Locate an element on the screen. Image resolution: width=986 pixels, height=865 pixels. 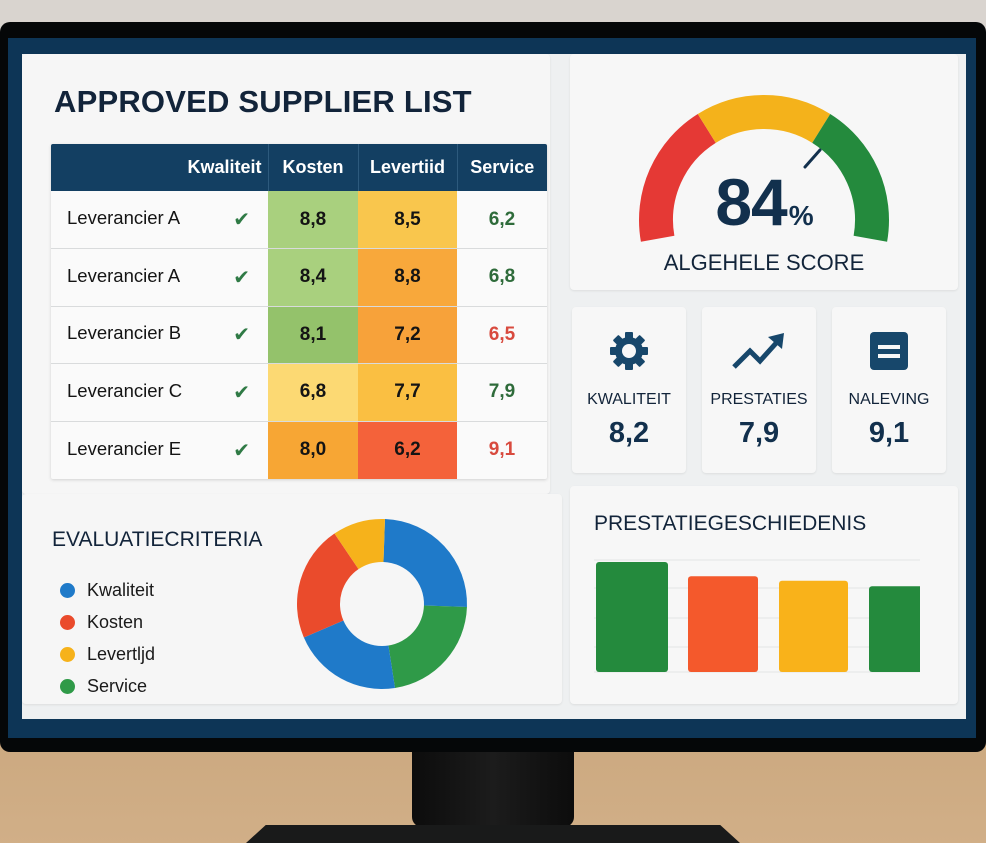
legend-item-kosten: Kosten is located at coordinates (107, 622).